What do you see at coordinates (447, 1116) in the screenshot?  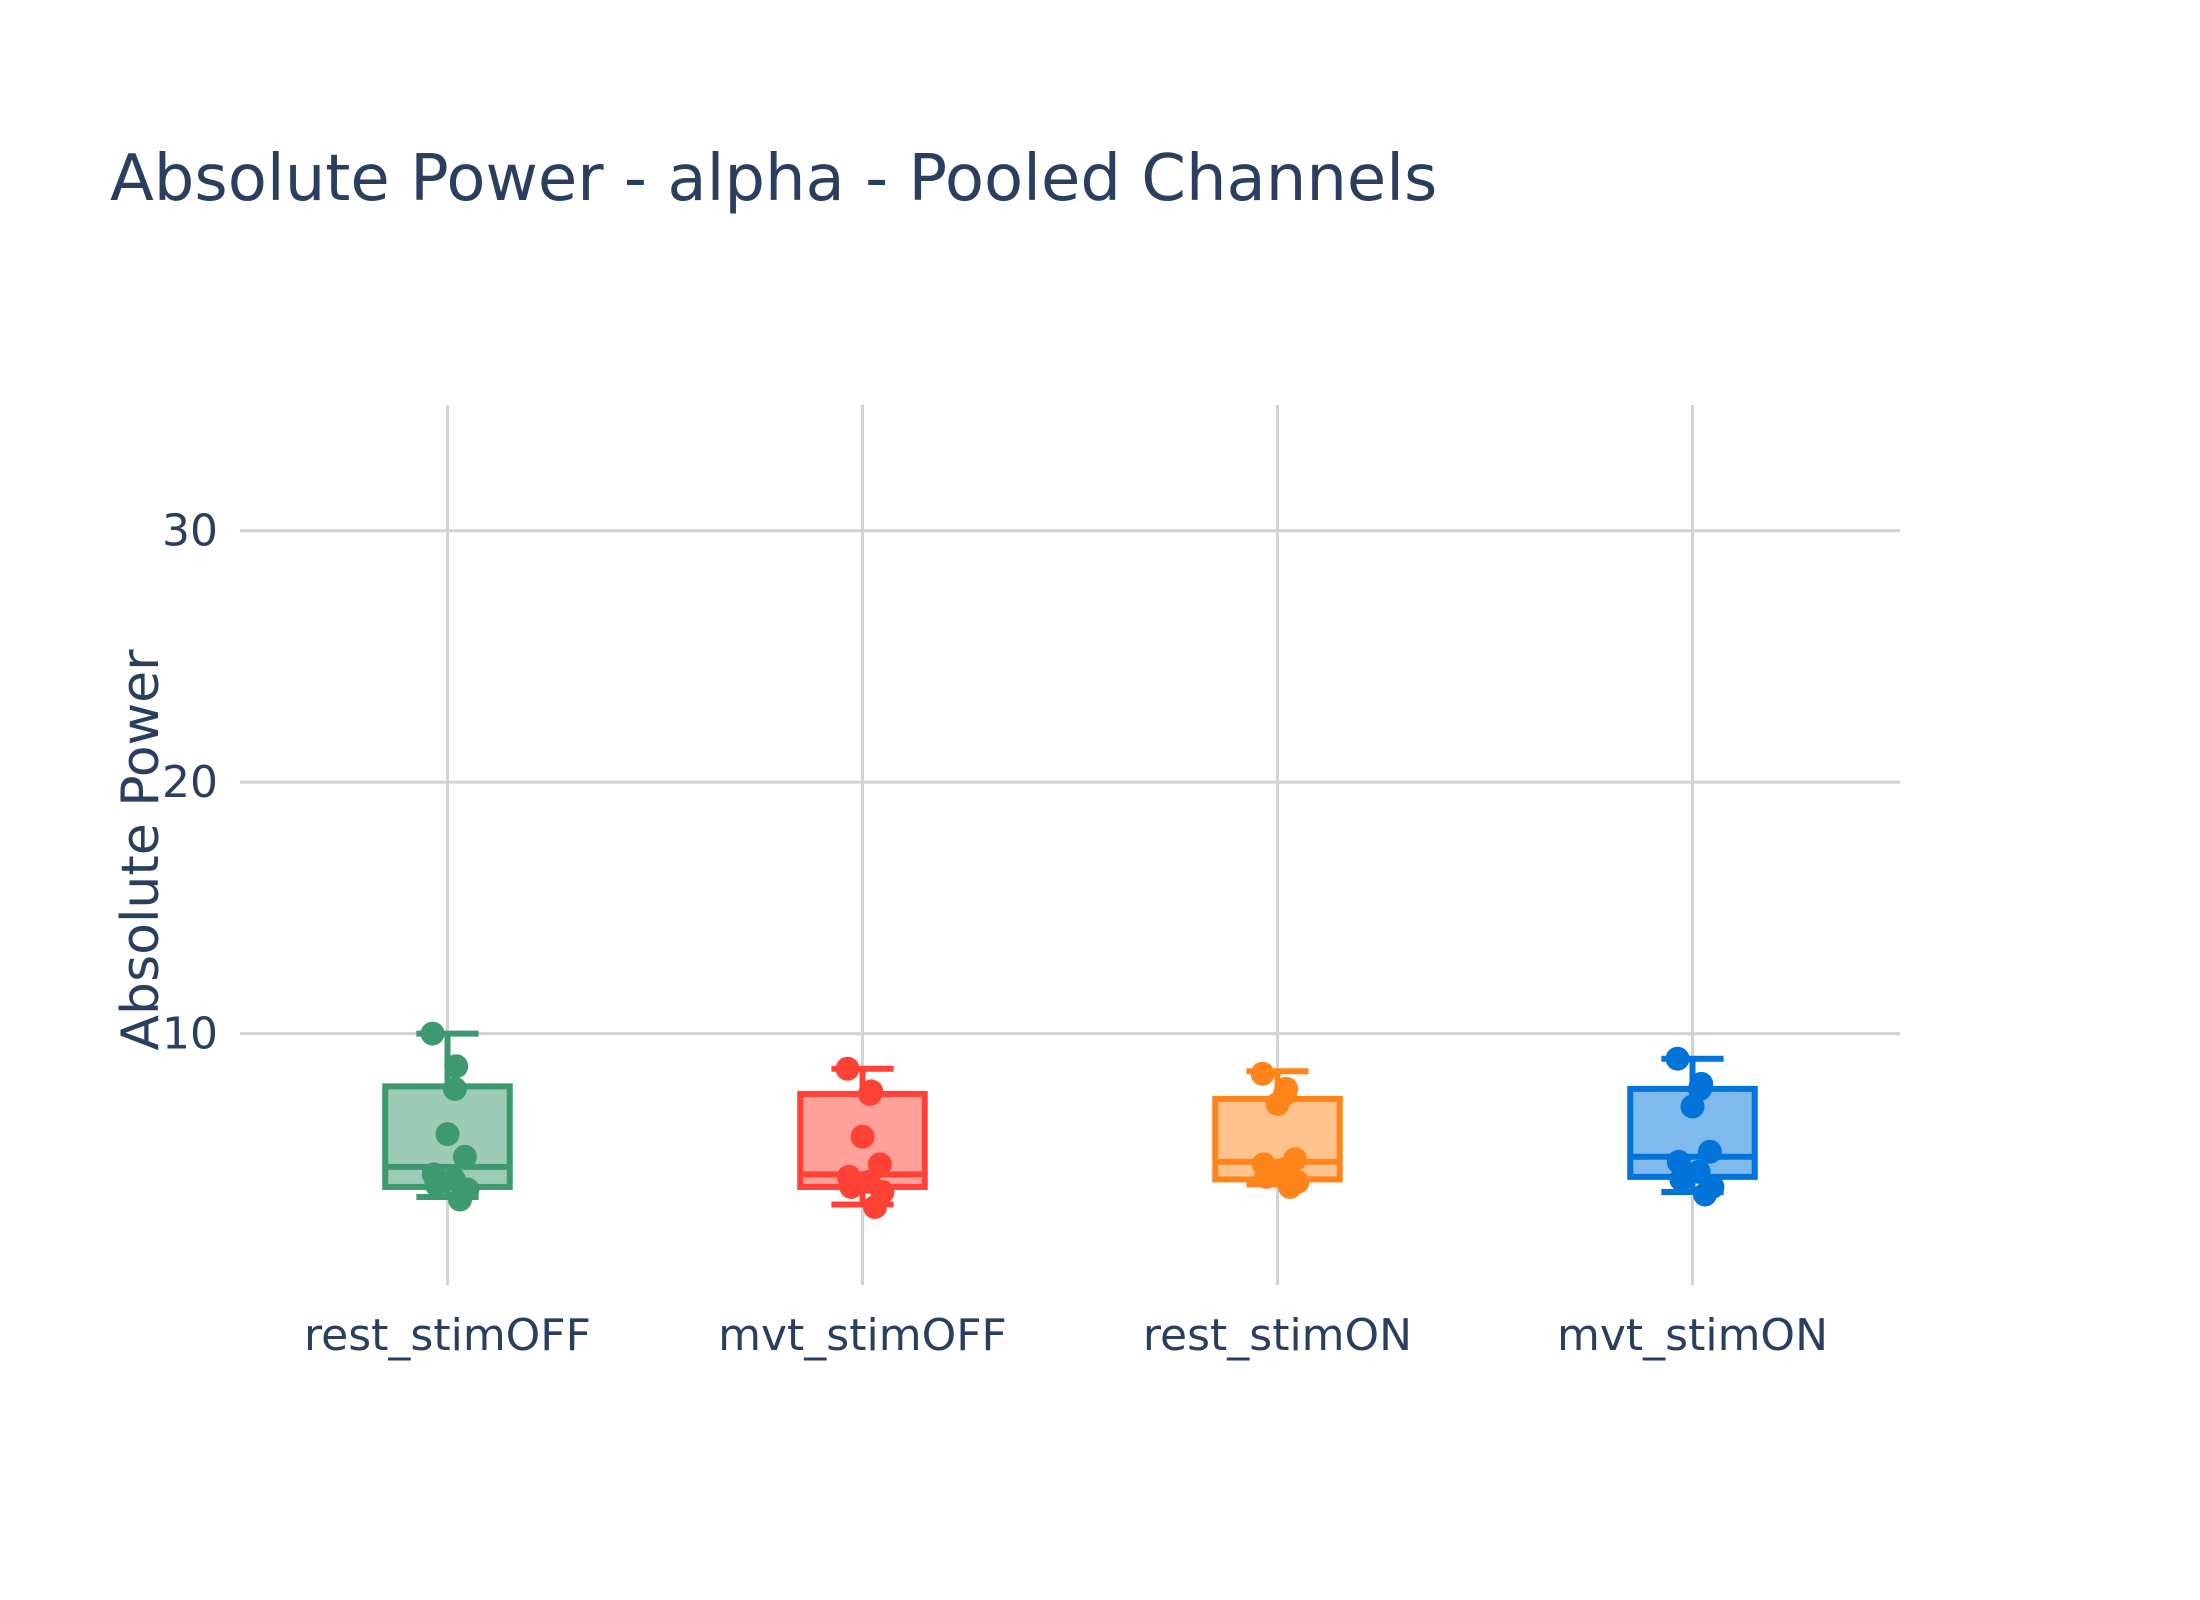 I see `box-rest_stimOFF` at bounding box center [447, 1116].